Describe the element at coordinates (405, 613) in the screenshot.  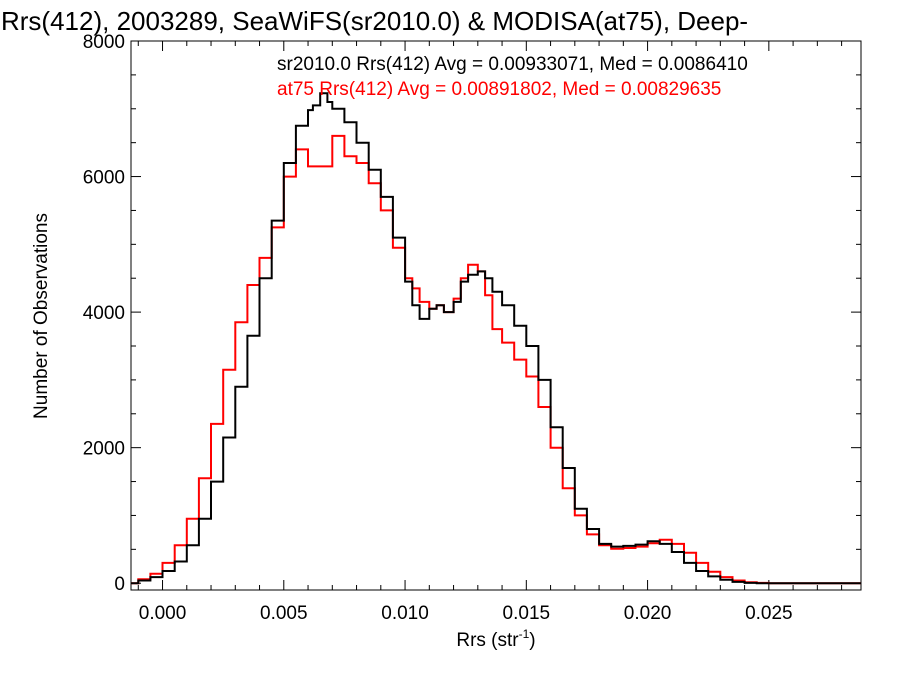
I see `x-tick-label: 0.010` at that location.